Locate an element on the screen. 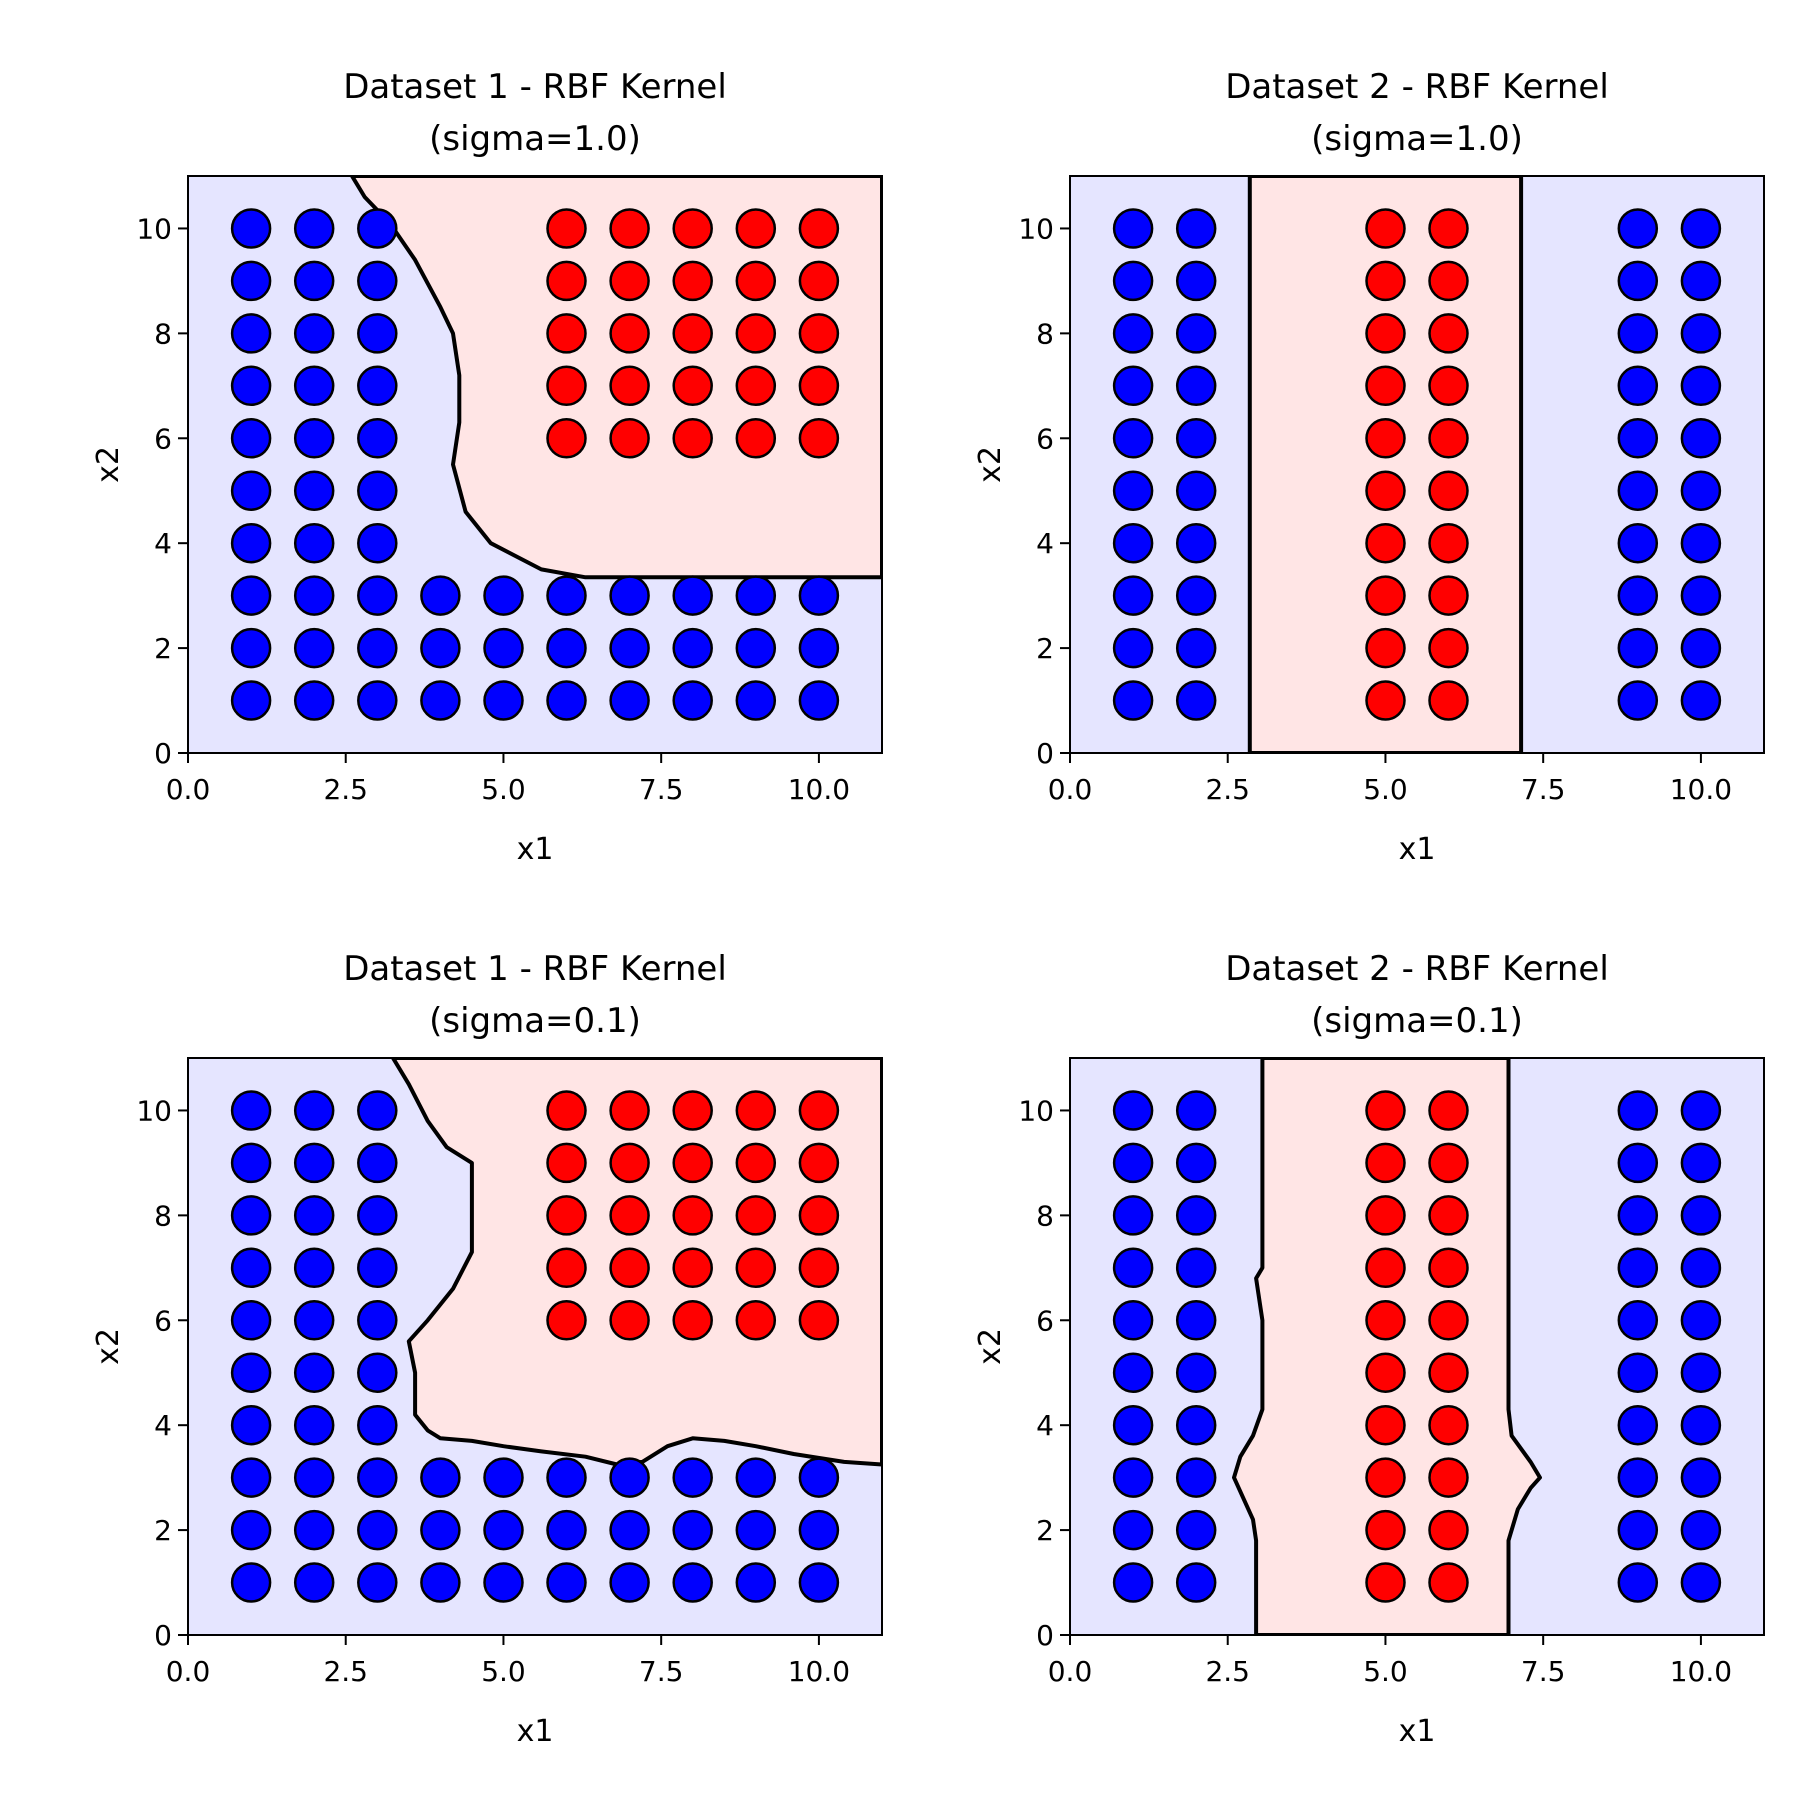 The height and width of the screenshot is (1800, 1800). chart-title: Dataset 1 - RBF Kernel (sigma=1.0) is located at coordinates (535, 113).